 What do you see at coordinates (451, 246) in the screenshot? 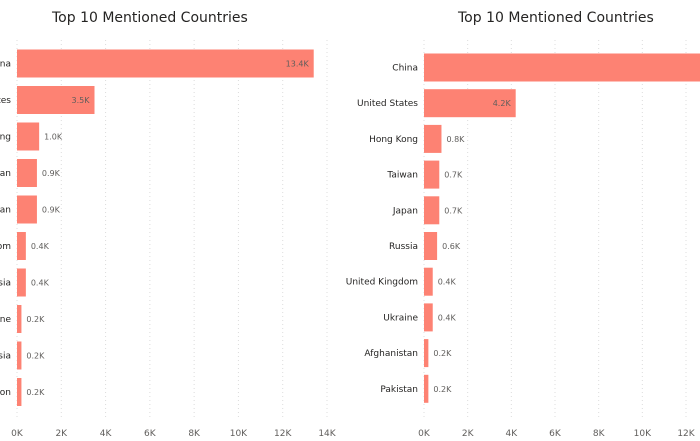
I see `data-label: 0.6K` at bounding box center [451, 246].